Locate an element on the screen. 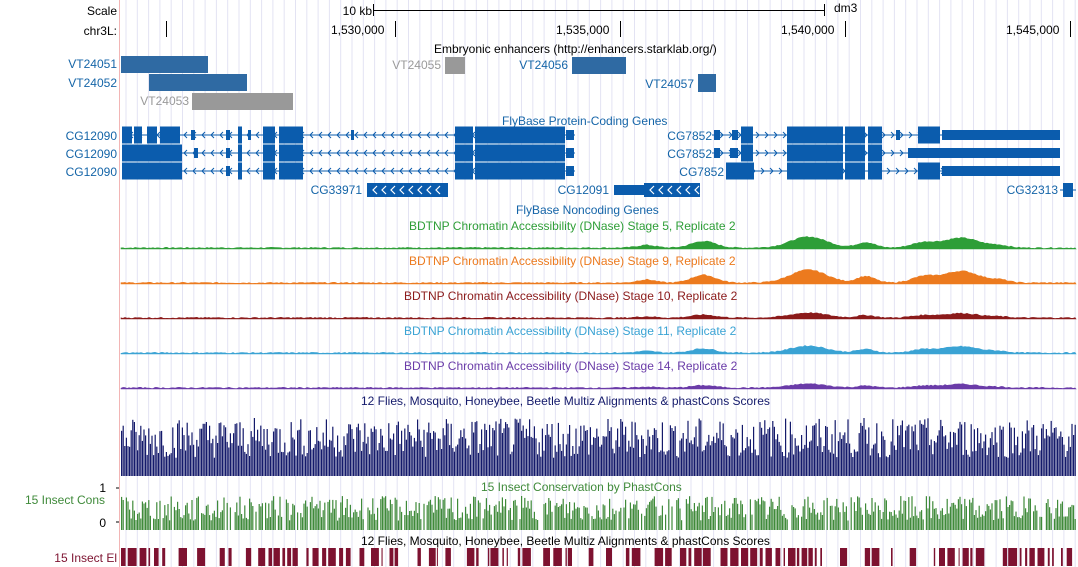  enhancer-label: VT24051 is located at coordinates (92, 64).